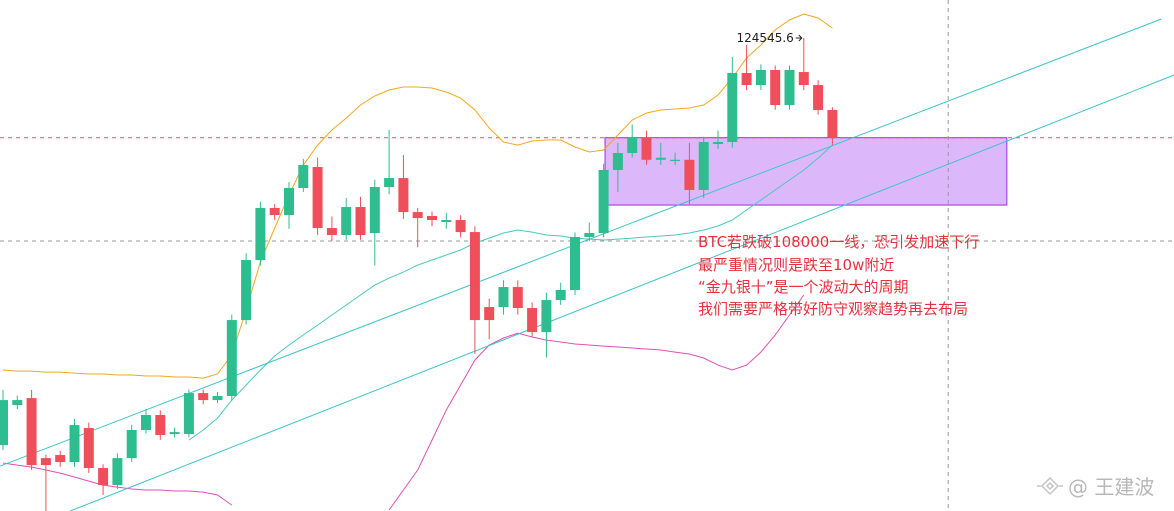 The image size is (1174, 511). I want to click on max-label: 124545.6, so click(765, 38).